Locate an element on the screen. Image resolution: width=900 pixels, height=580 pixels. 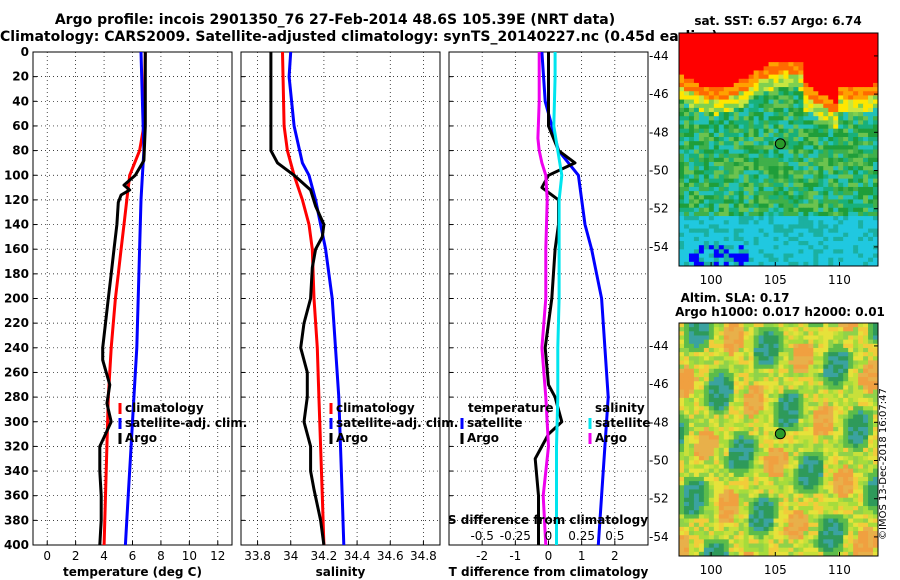
diff-legend-s-argo-label: Argo is located at coordinates (611, 438).